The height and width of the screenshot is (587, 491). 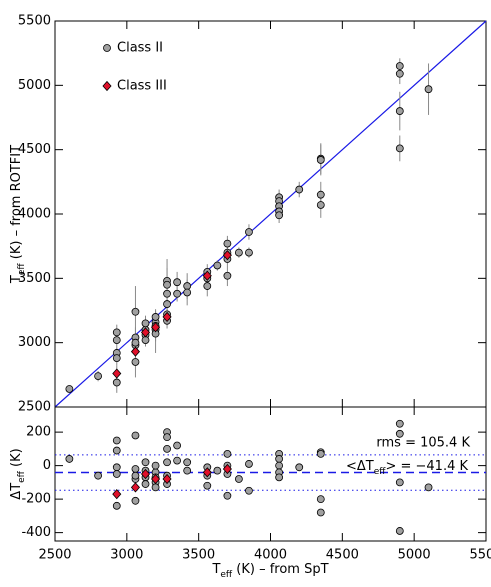 What do you see at coordinates (480, 555) in the screenshot?
I see `x-tick-label: 5500` at bounding box center [480, 555].